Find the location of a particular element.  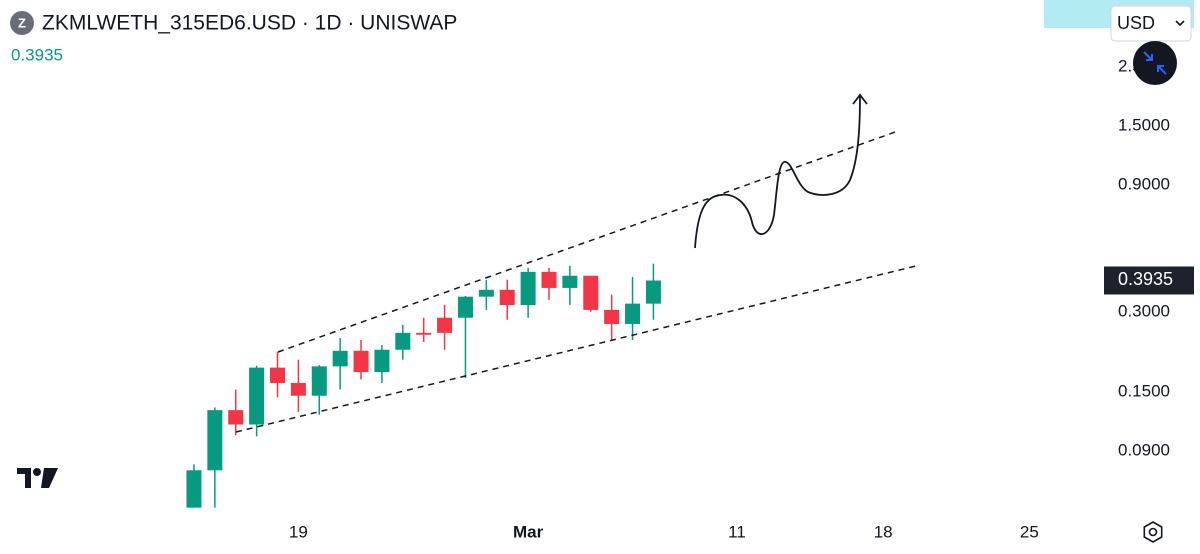

y-tick-label: 1.5000 is located at coordinates (1144, 125).